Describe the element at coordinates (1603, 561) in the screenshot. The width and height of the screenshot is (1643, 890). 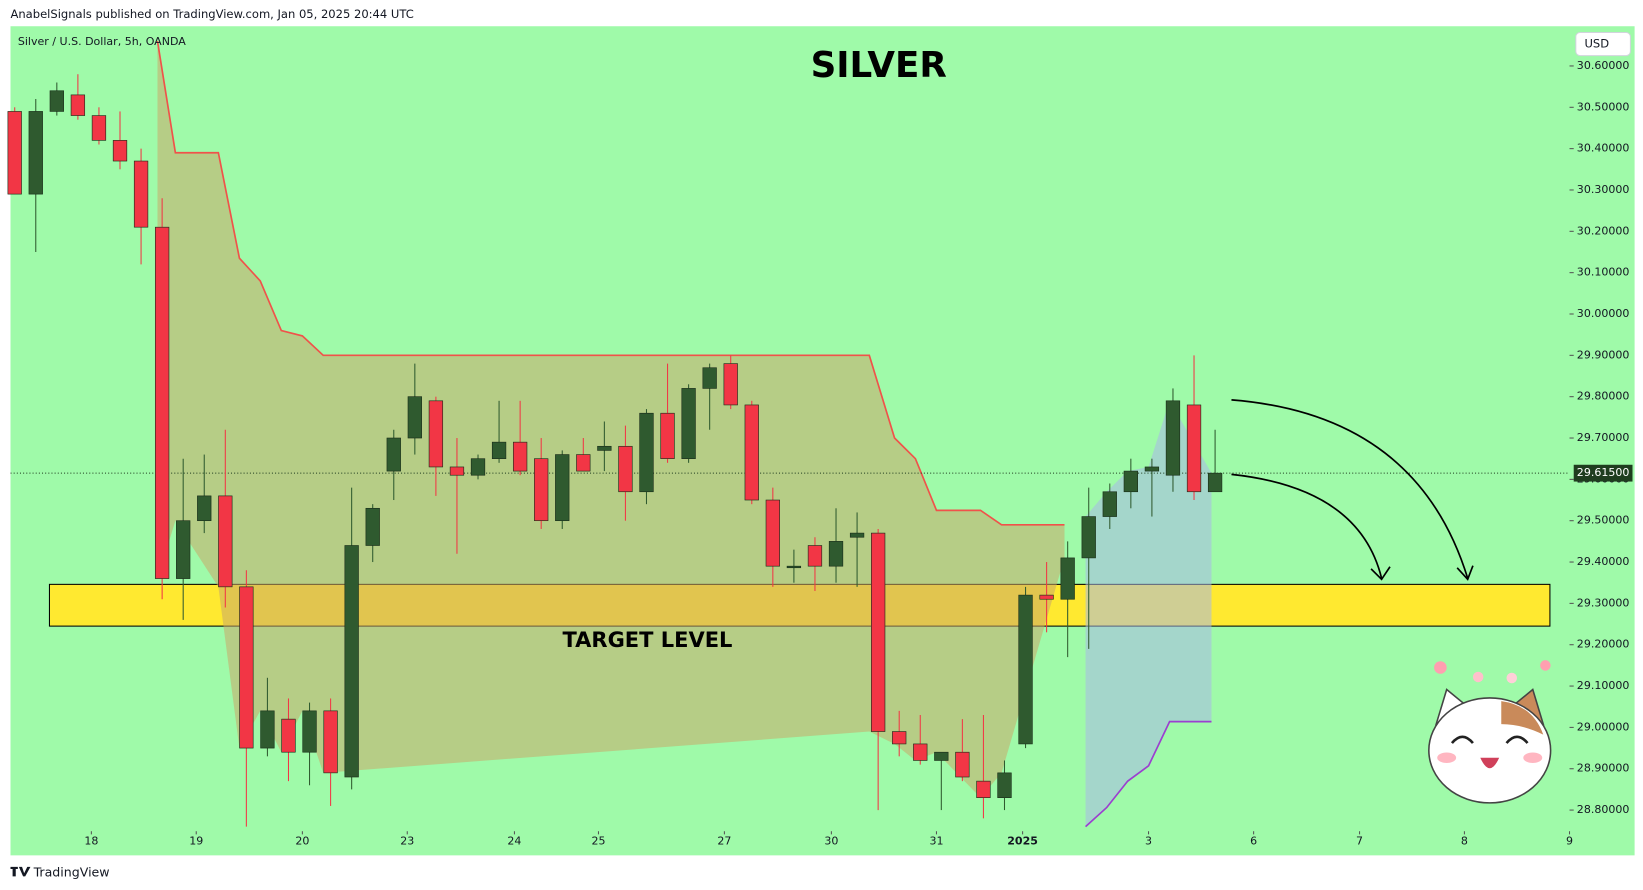
I see `y-tick-label: 29.40000` at that location.